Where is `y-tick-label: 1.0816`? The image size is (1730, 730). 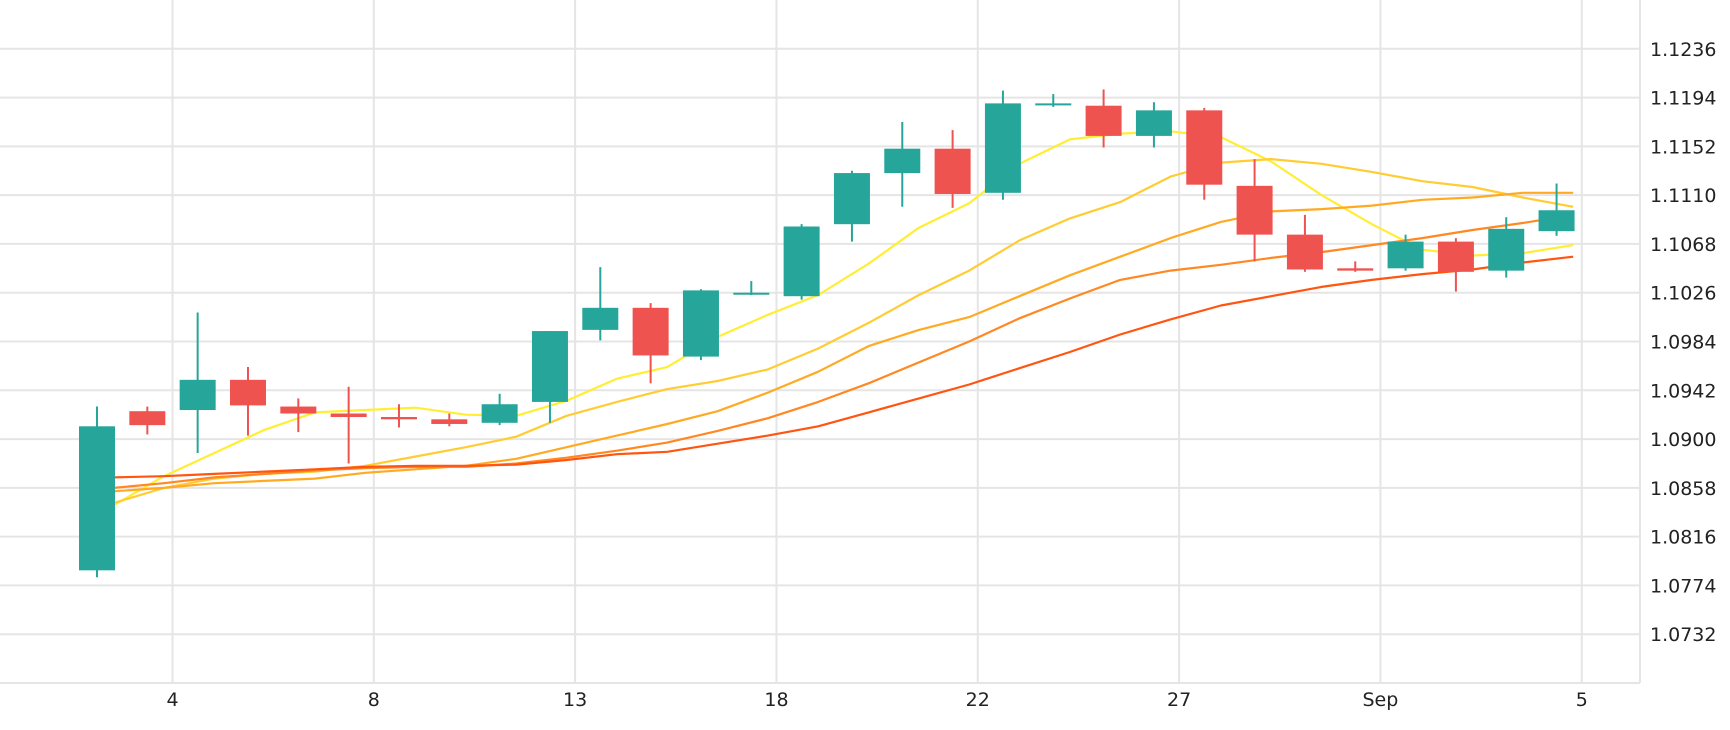 y-tick-label: 1.0816 is located at coordinates (1683, 538).